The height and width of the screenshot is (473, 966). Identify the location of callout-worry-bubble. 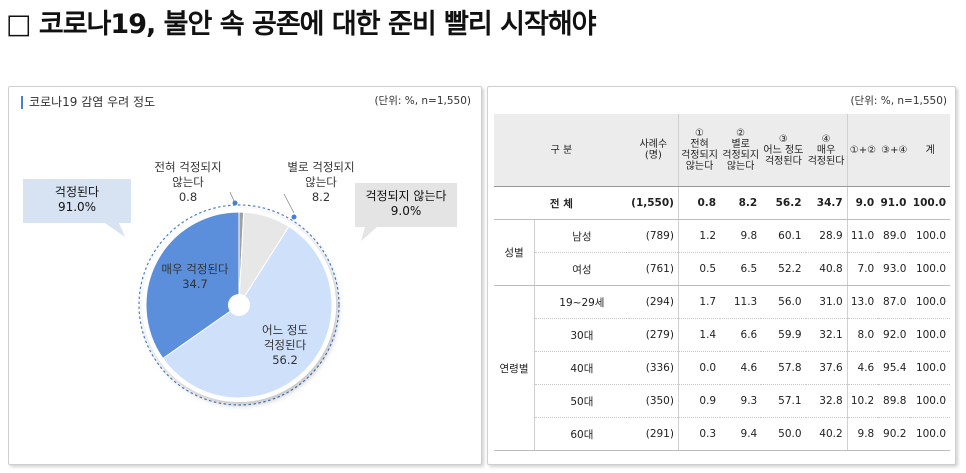
(77, 208).